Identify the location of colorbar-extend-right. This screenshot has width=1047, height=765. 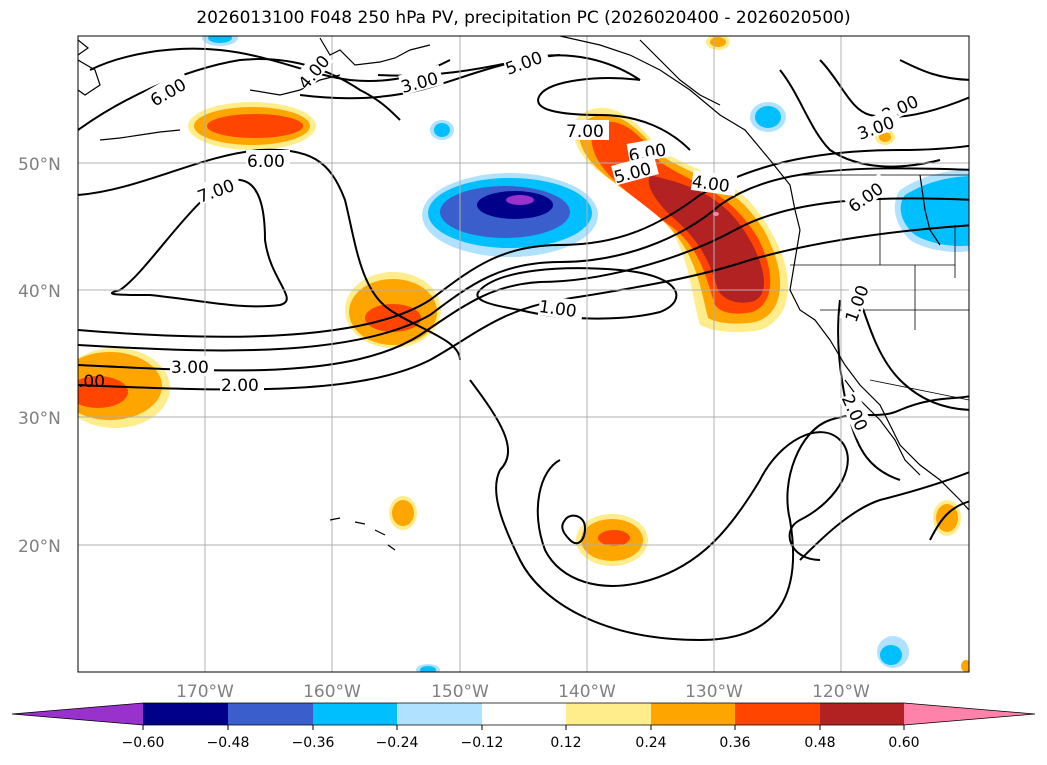
(969, 714).